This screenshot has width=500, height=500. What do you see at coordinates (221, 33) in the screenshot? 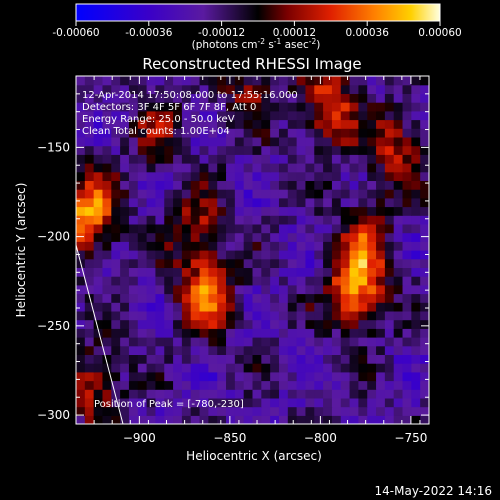
I see `colorbar-tick-label: -0.00012` at bounding box center [221, 33].